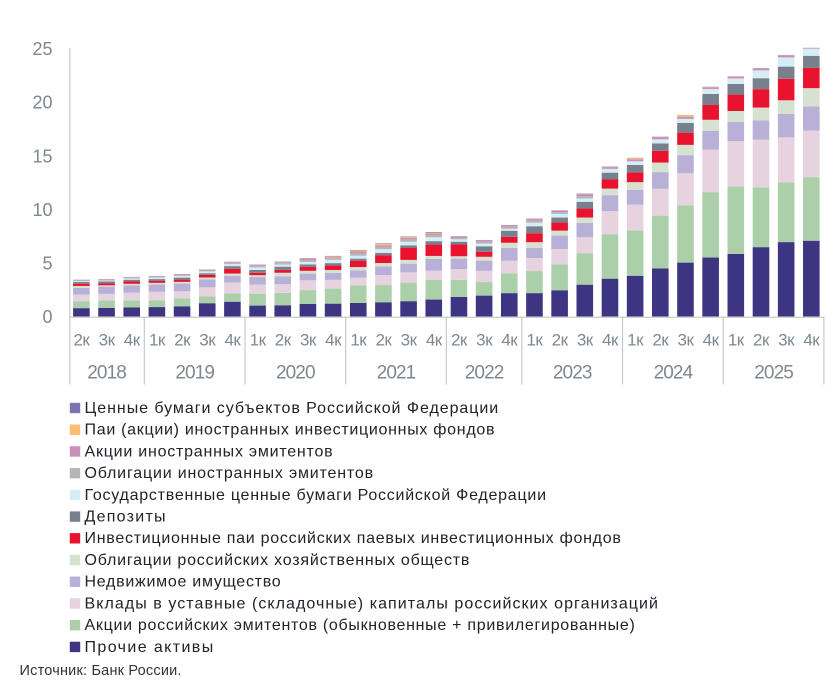 Image resolution: width=840 pixels, height=693 pixels. Describe the element at coordinates (773, 372) in the screenshot. I see `svg-text: 2025` at that location.